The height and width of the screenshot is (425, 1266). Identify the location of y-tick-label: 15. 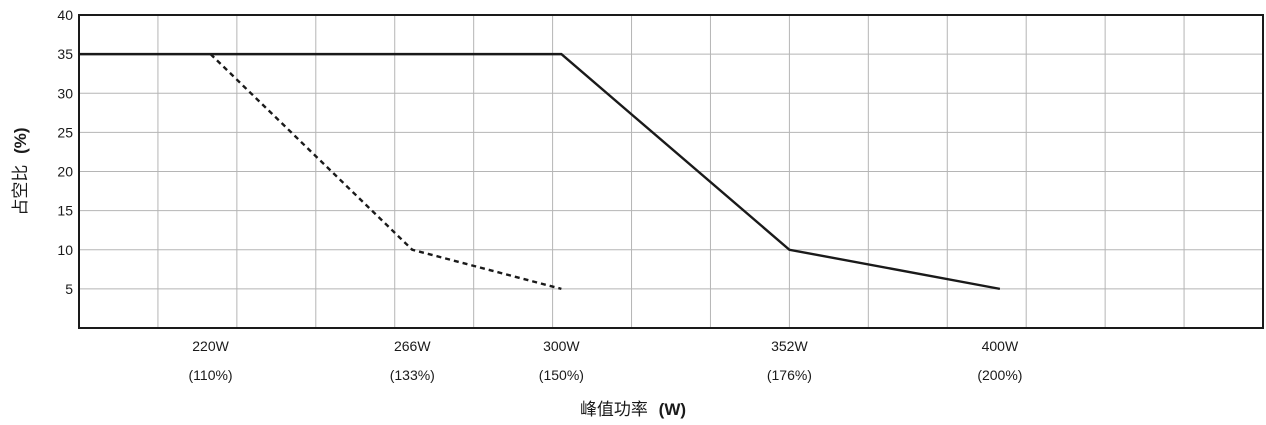
(65, 211).